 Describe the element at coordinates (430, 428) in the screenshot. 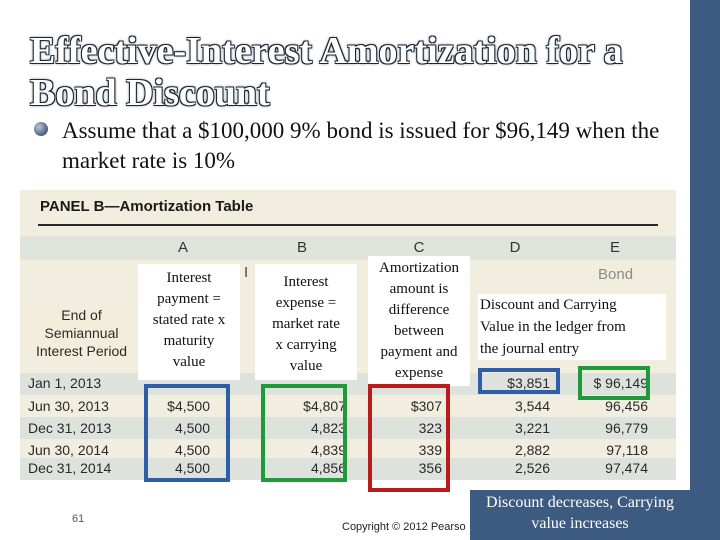

I see `row-amortization: 323` at that location.